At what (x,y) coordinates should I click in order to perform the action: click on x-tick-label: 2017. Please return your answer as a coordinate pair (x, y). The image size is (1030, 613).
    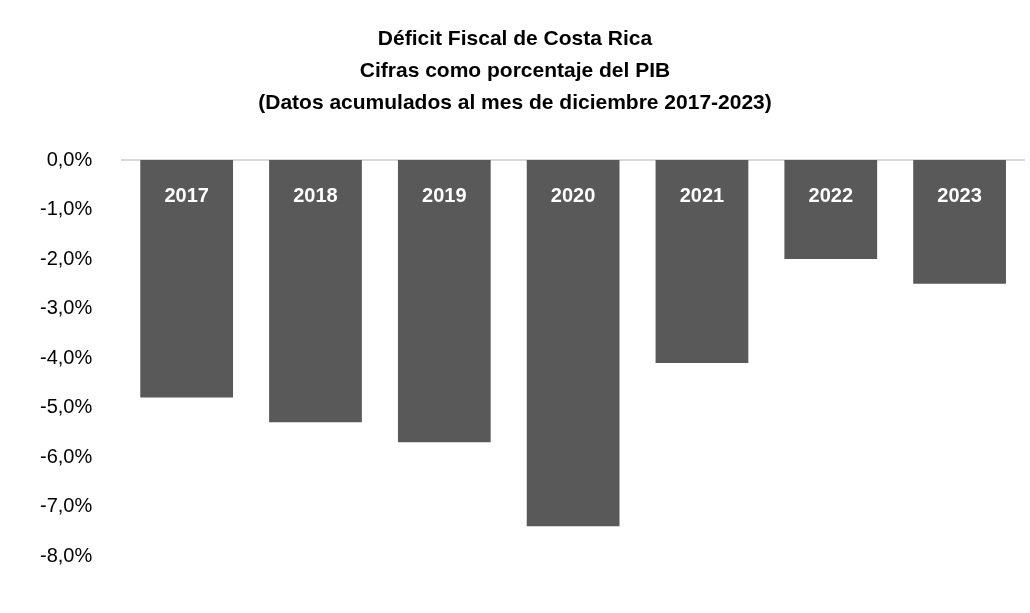
    Looking at the image, I should click on (186, 194).